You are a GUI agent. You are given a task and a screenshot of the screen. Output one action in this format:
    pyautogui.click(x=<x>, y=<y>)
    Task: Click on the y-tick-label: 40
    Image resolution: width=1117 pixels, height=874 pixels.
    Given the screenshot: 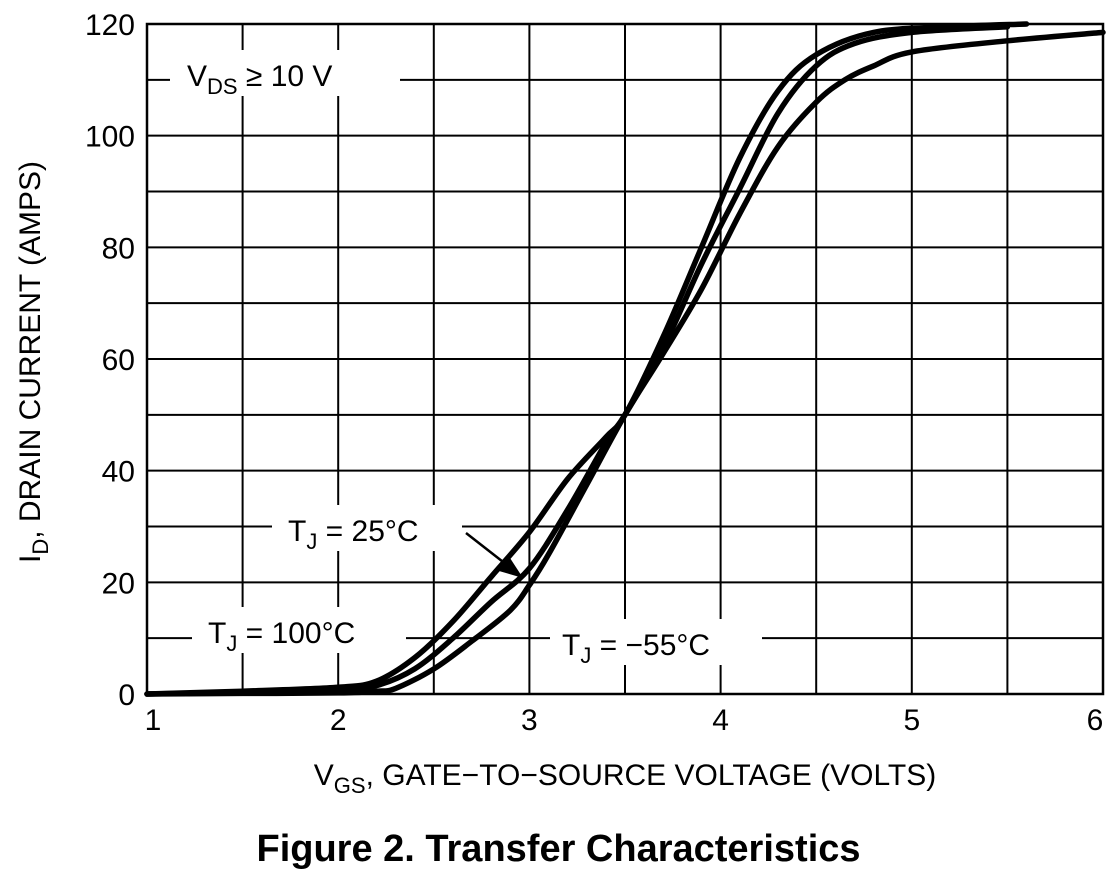 What is the action you would take?
    pyautogui.click(x=118, y=472)
    